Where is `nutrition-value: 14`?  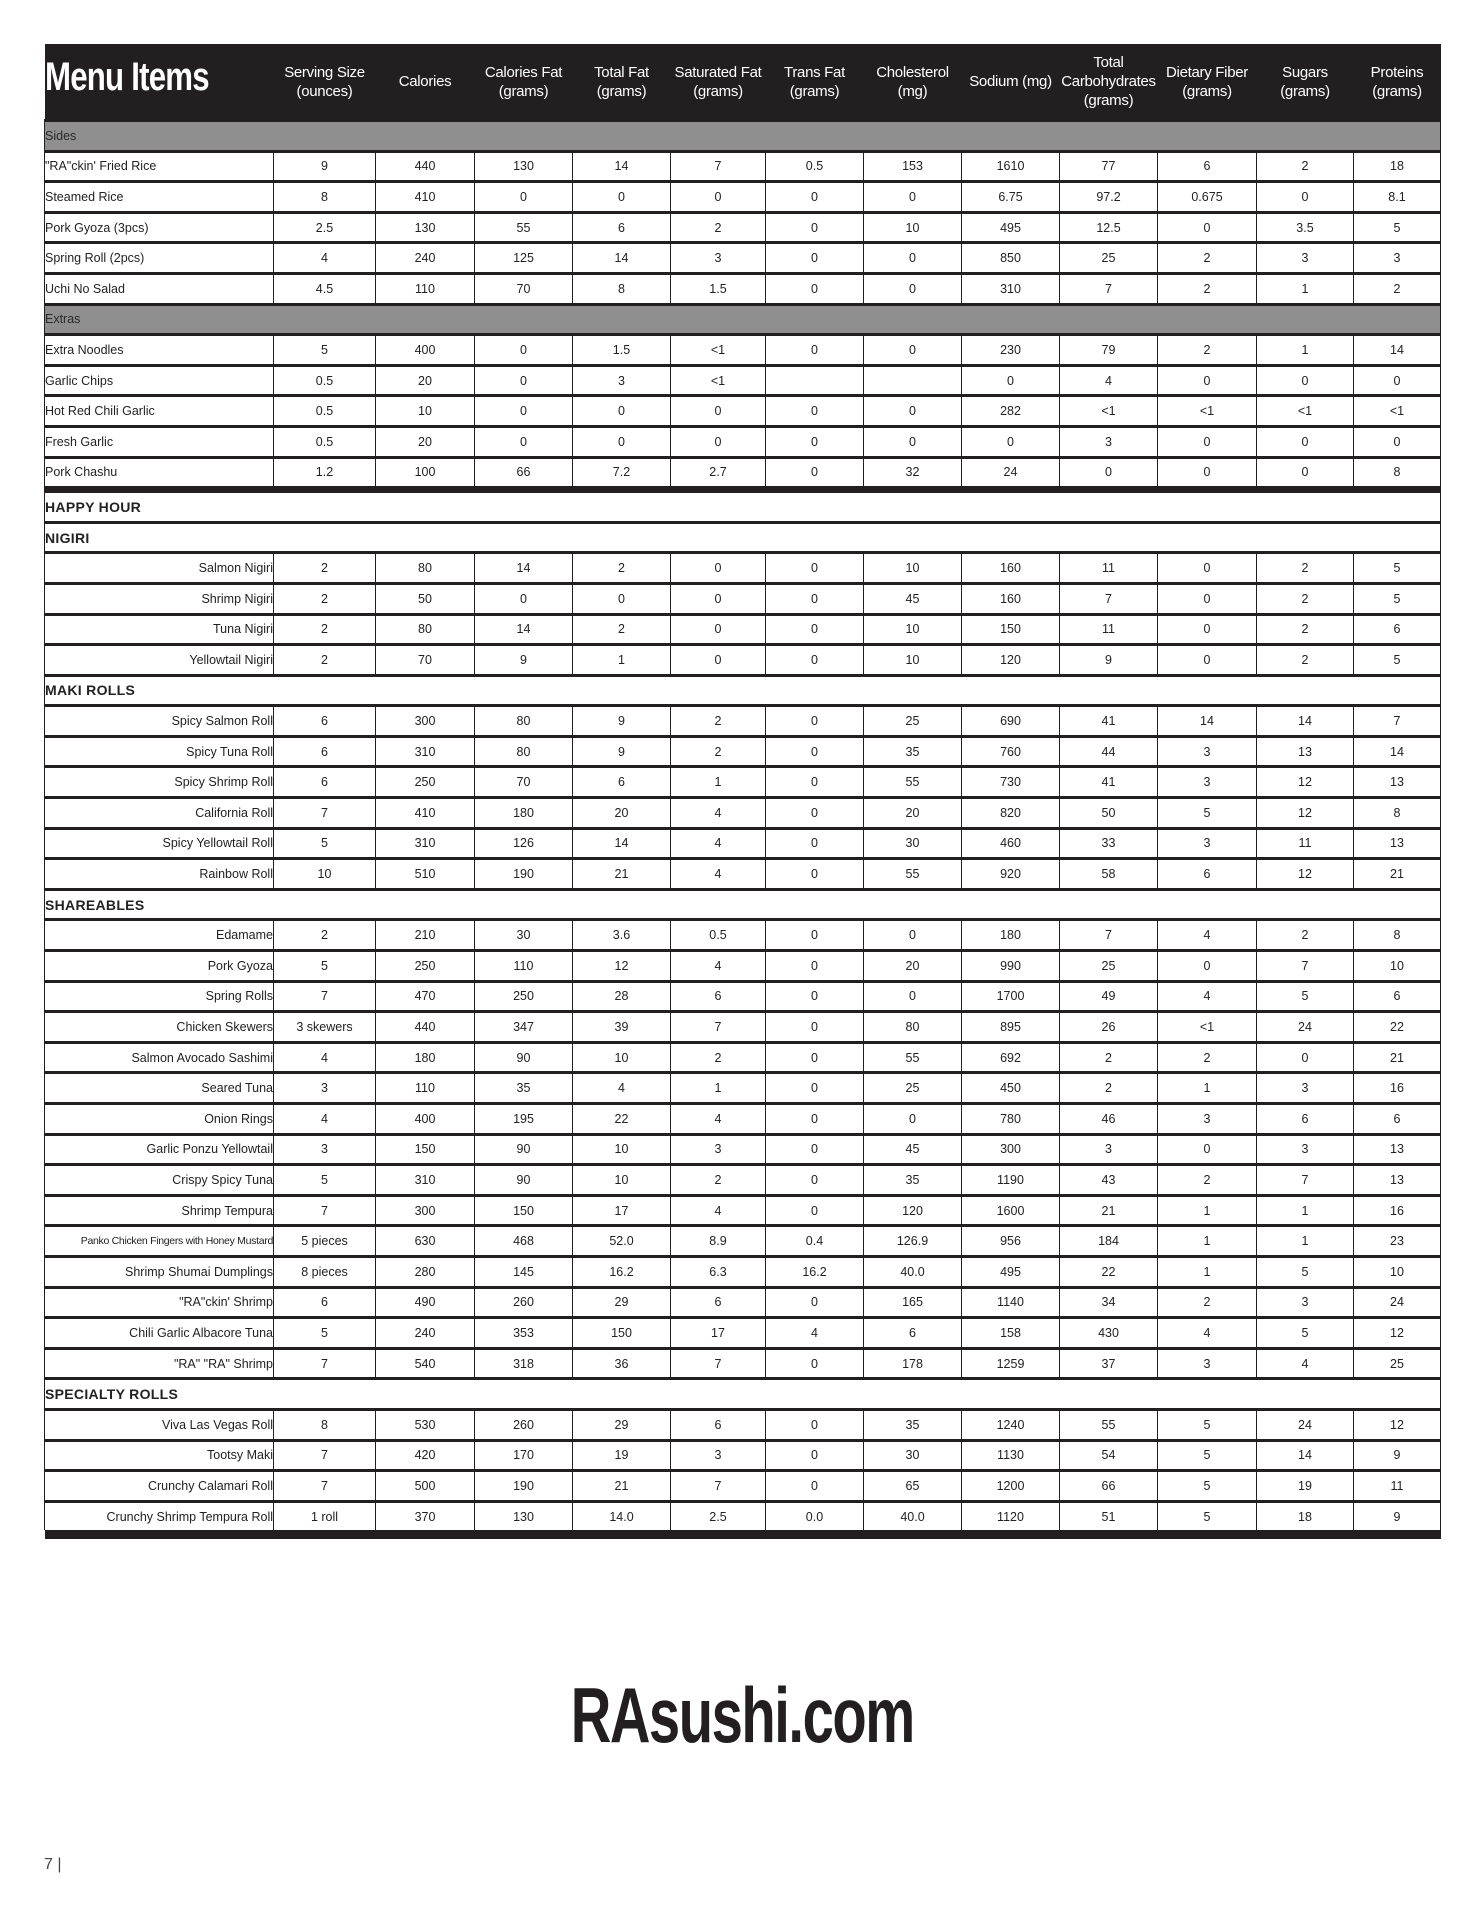
nutrition-value: 14 is located at coordinates (621, 842).